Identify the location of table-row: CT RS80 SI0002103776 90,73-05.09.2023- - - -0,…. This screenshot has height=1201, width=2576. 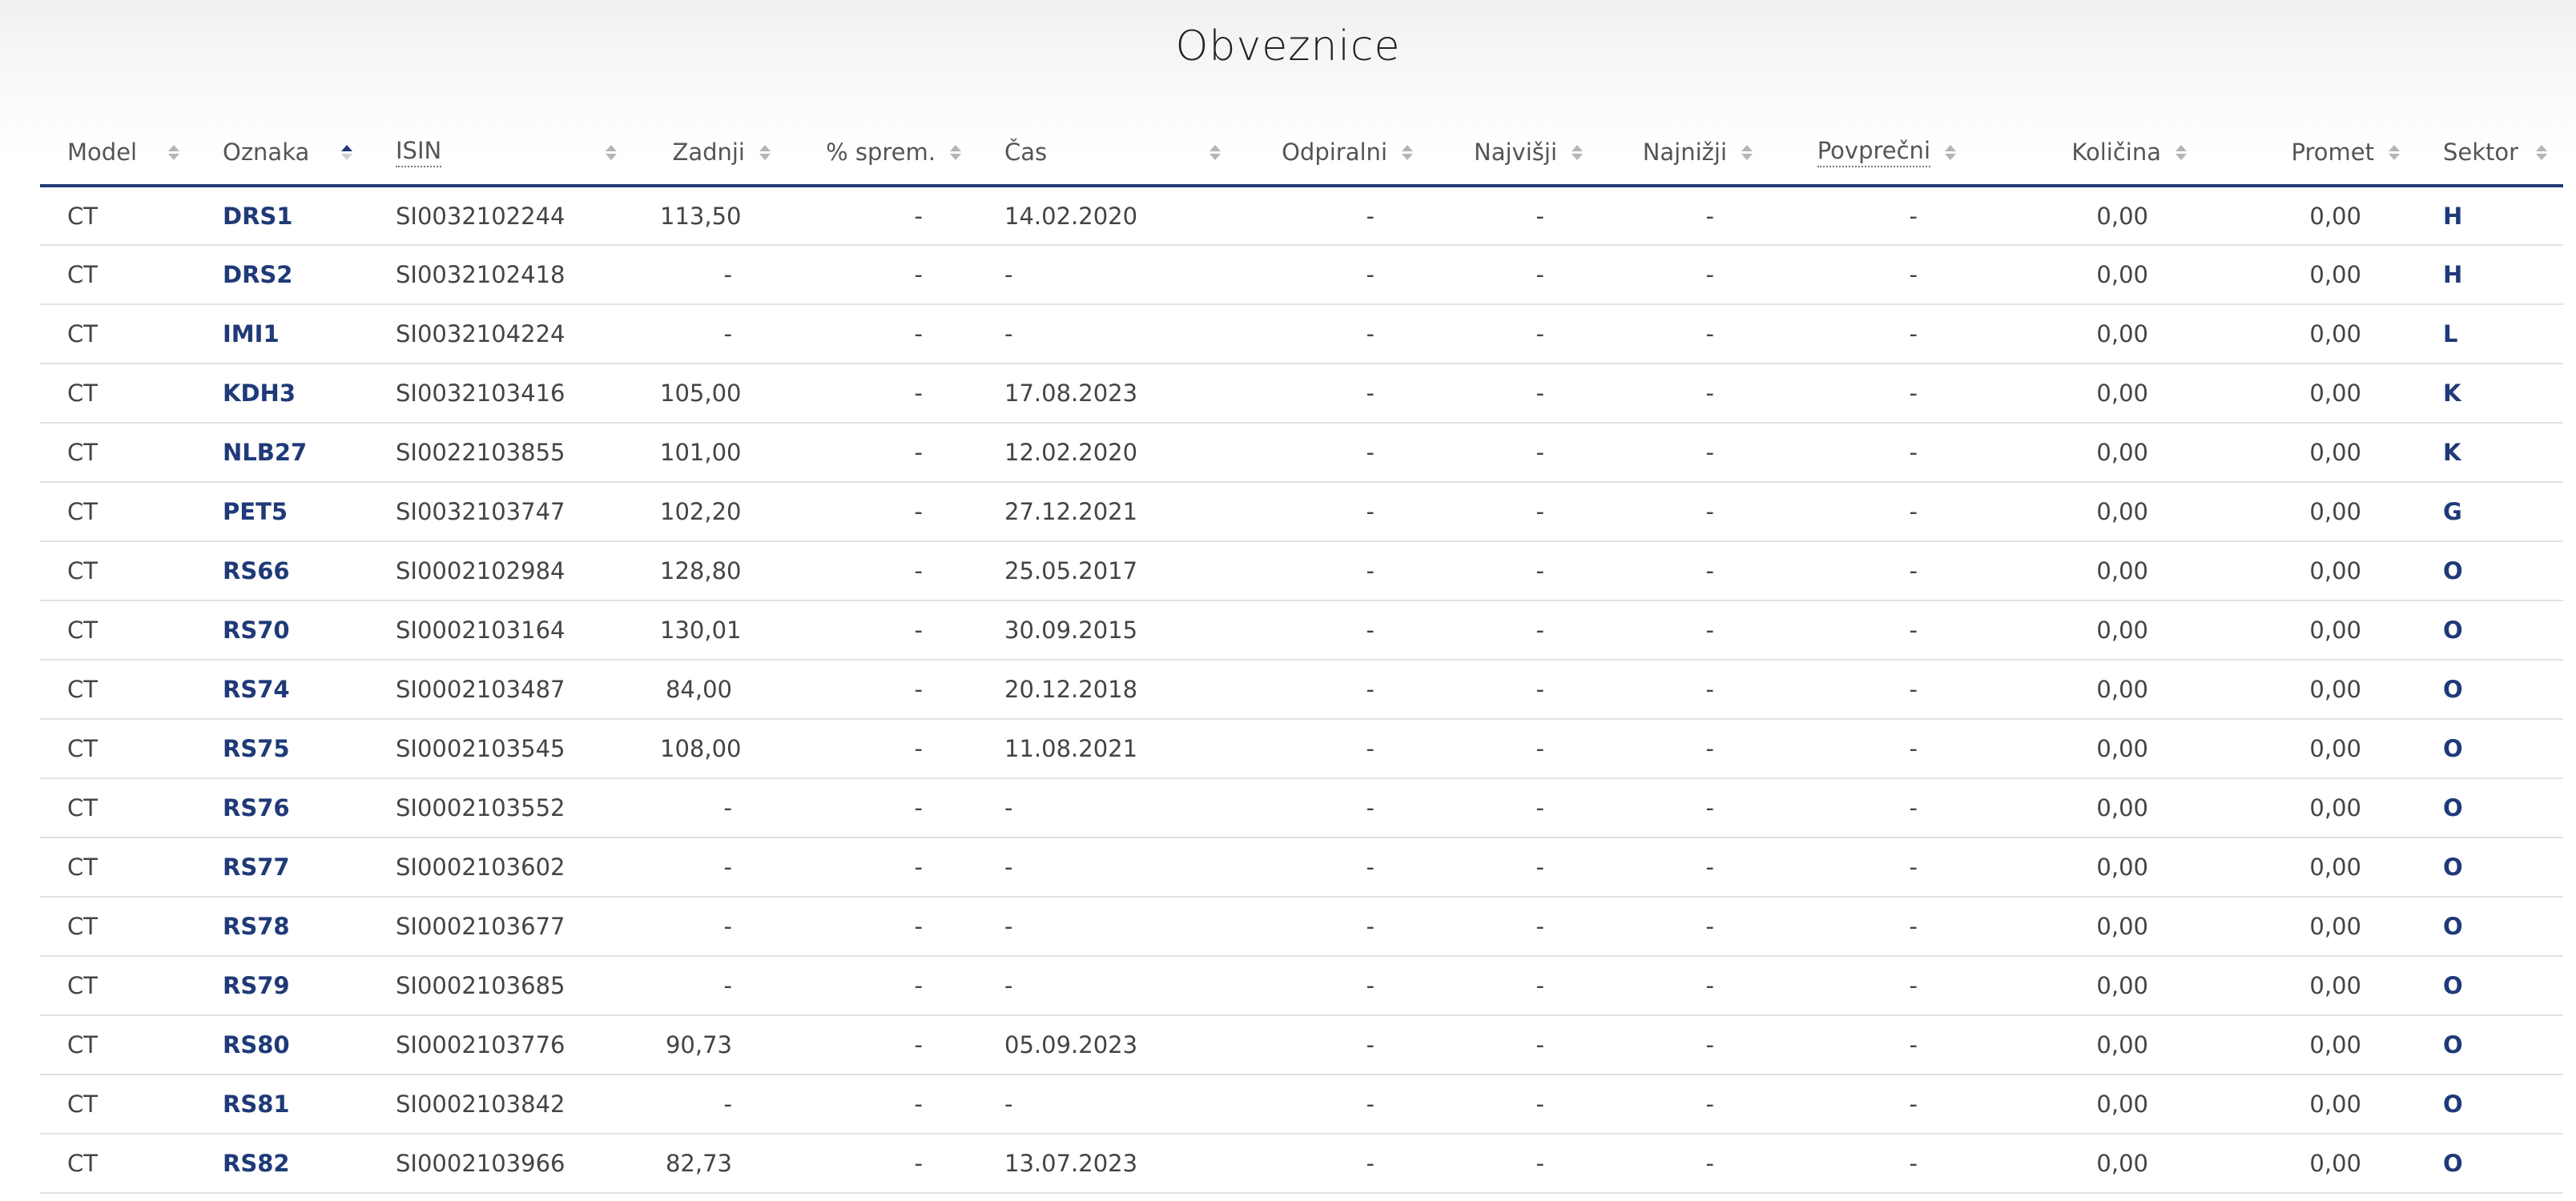
(1301, 1045).